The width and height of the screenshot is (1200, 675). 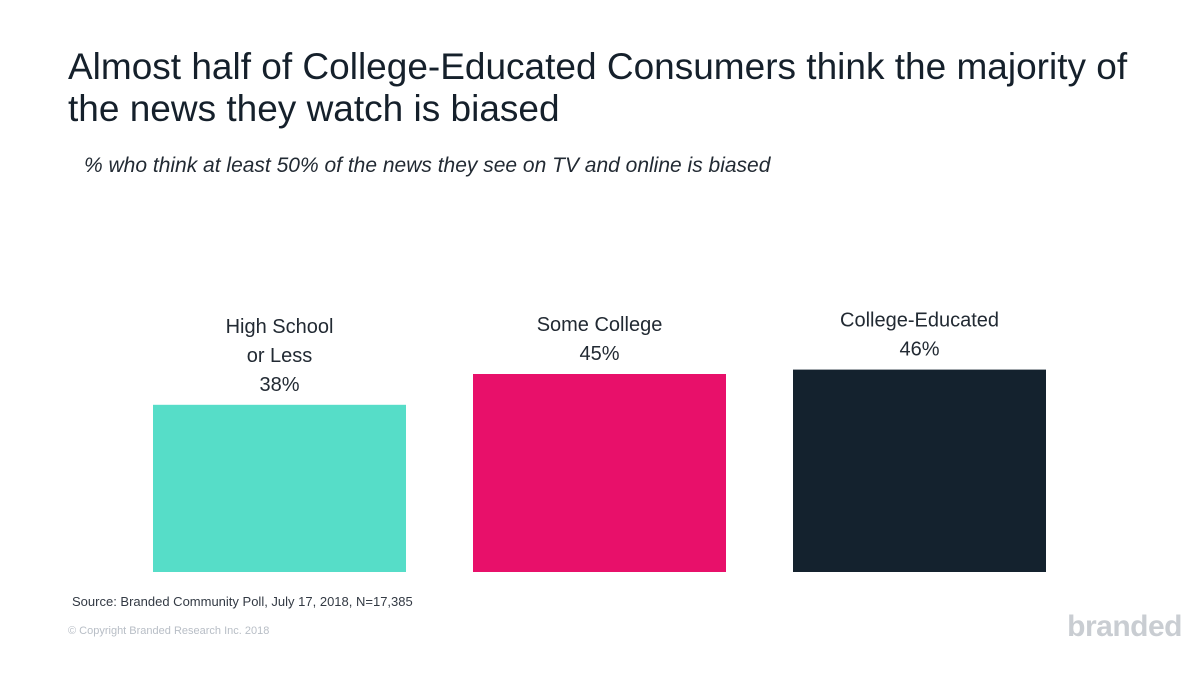 I want to click on bar-value-label-2: 45%, so click(x=599, y=354).